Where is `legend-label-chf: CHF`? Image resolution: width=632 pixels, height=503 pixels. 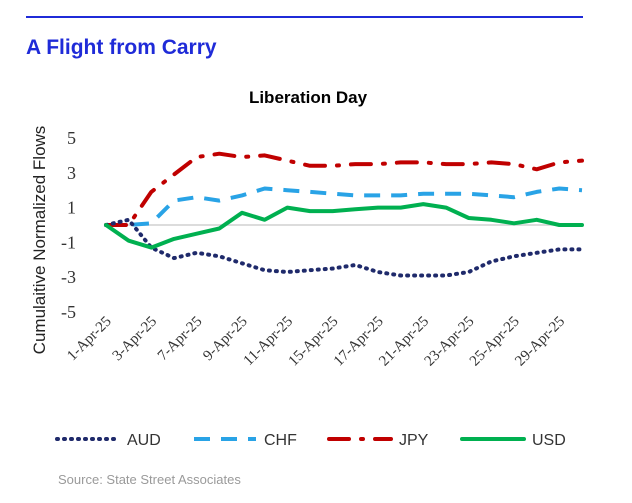
legend-label-chf: CHF is located at coordinates (280, 440).